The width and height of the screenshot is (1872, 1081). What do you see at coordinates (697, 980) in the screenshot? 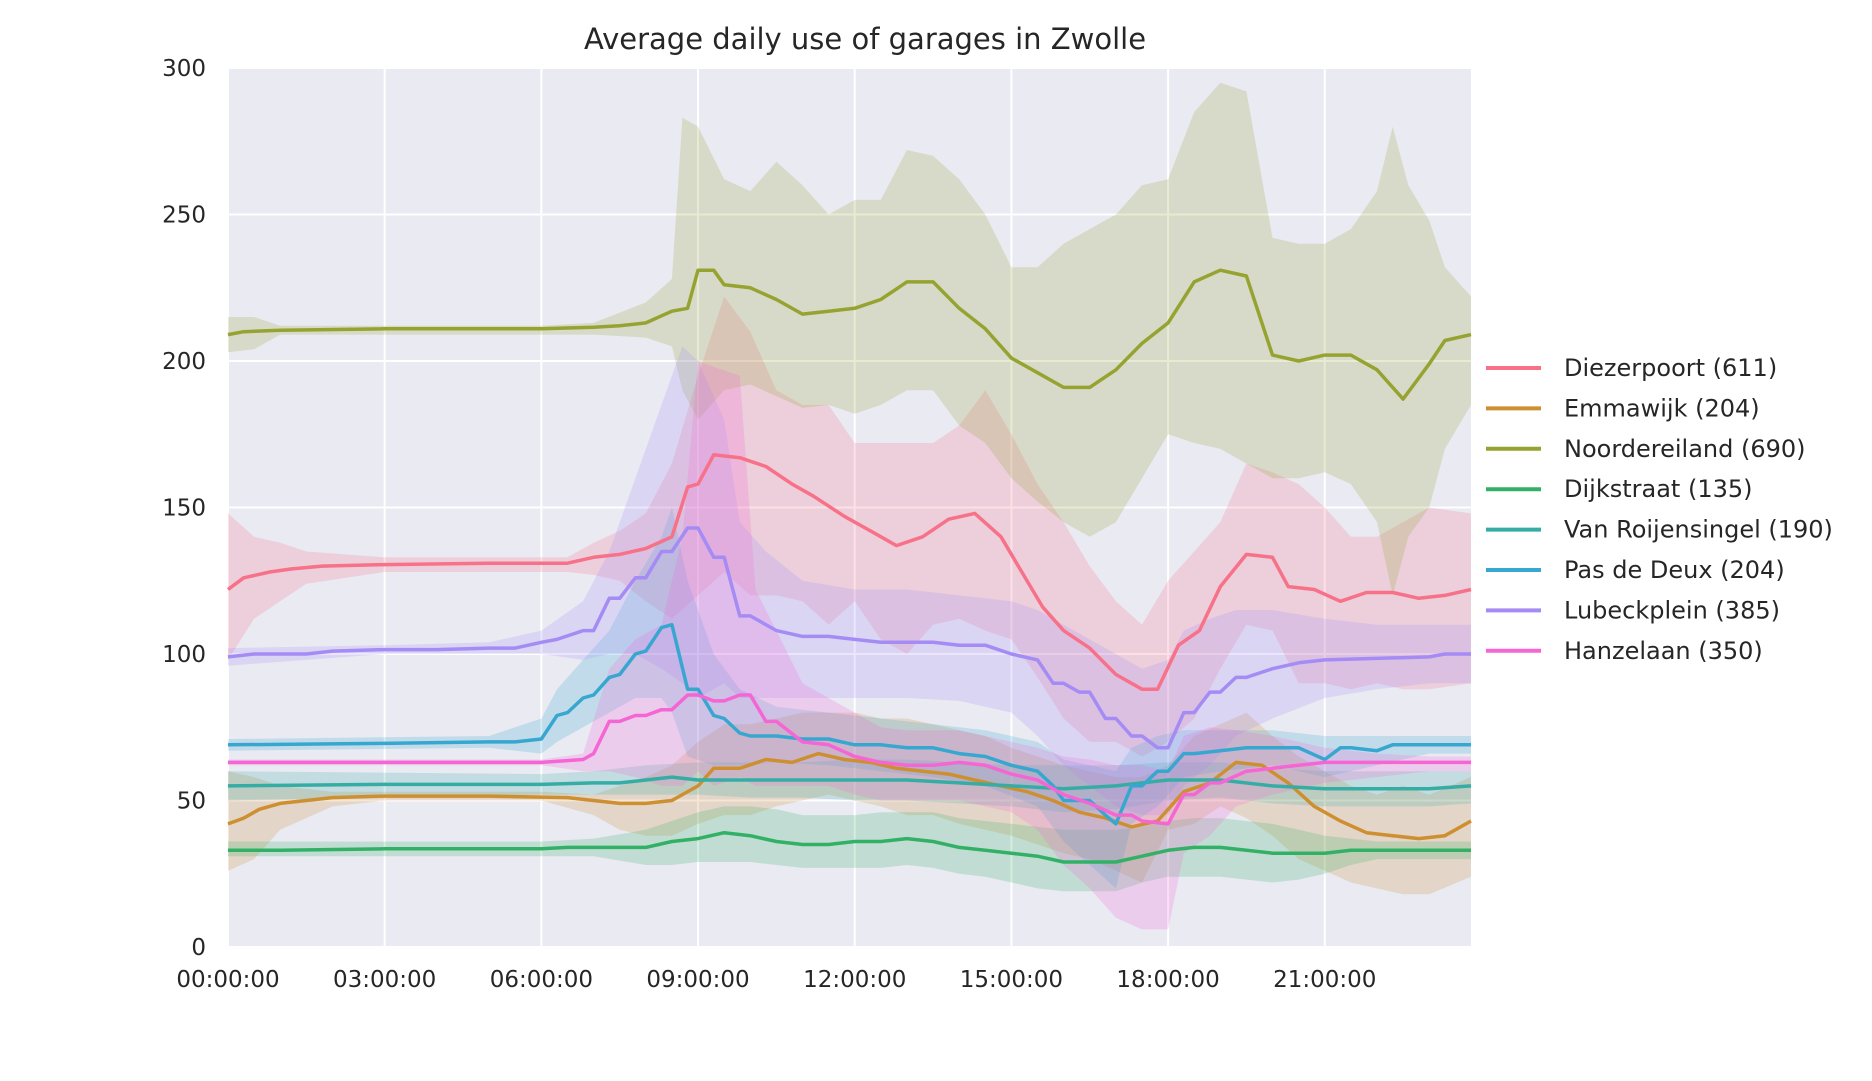
I see `x-tick-label: 09:00:00` at bounding box center [697, 980].